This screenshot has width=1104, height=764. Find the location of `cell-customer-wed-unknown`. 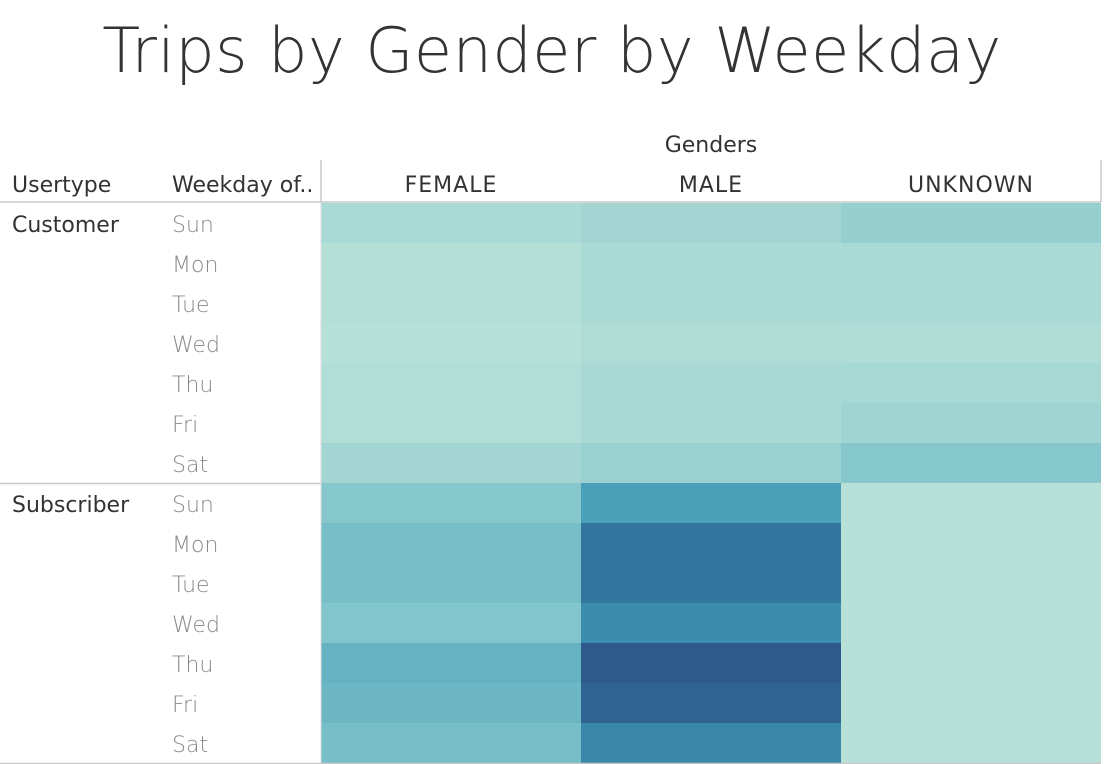

cell-customer-wed-unknown is located at coordinates (971, 343).